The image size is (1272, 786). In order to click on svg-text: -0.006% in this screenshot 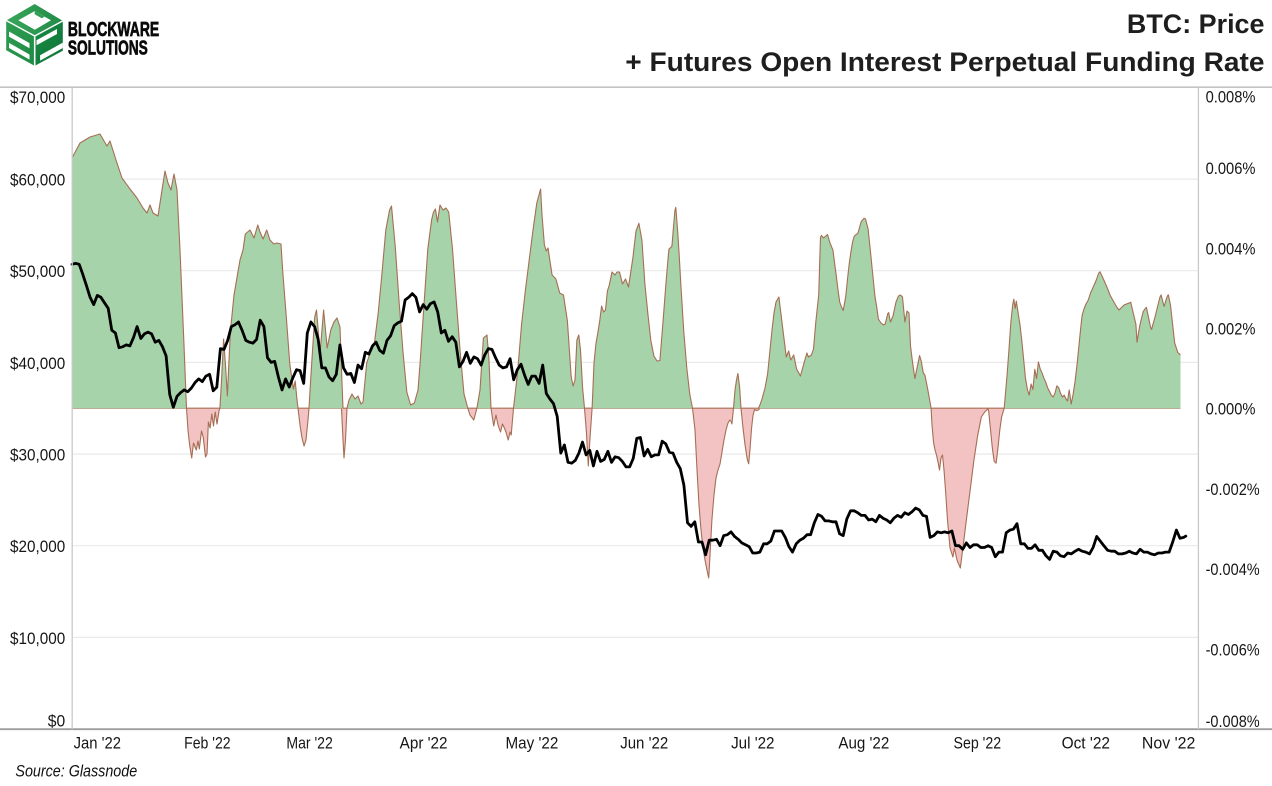, I will do `click(1233, 650)`.